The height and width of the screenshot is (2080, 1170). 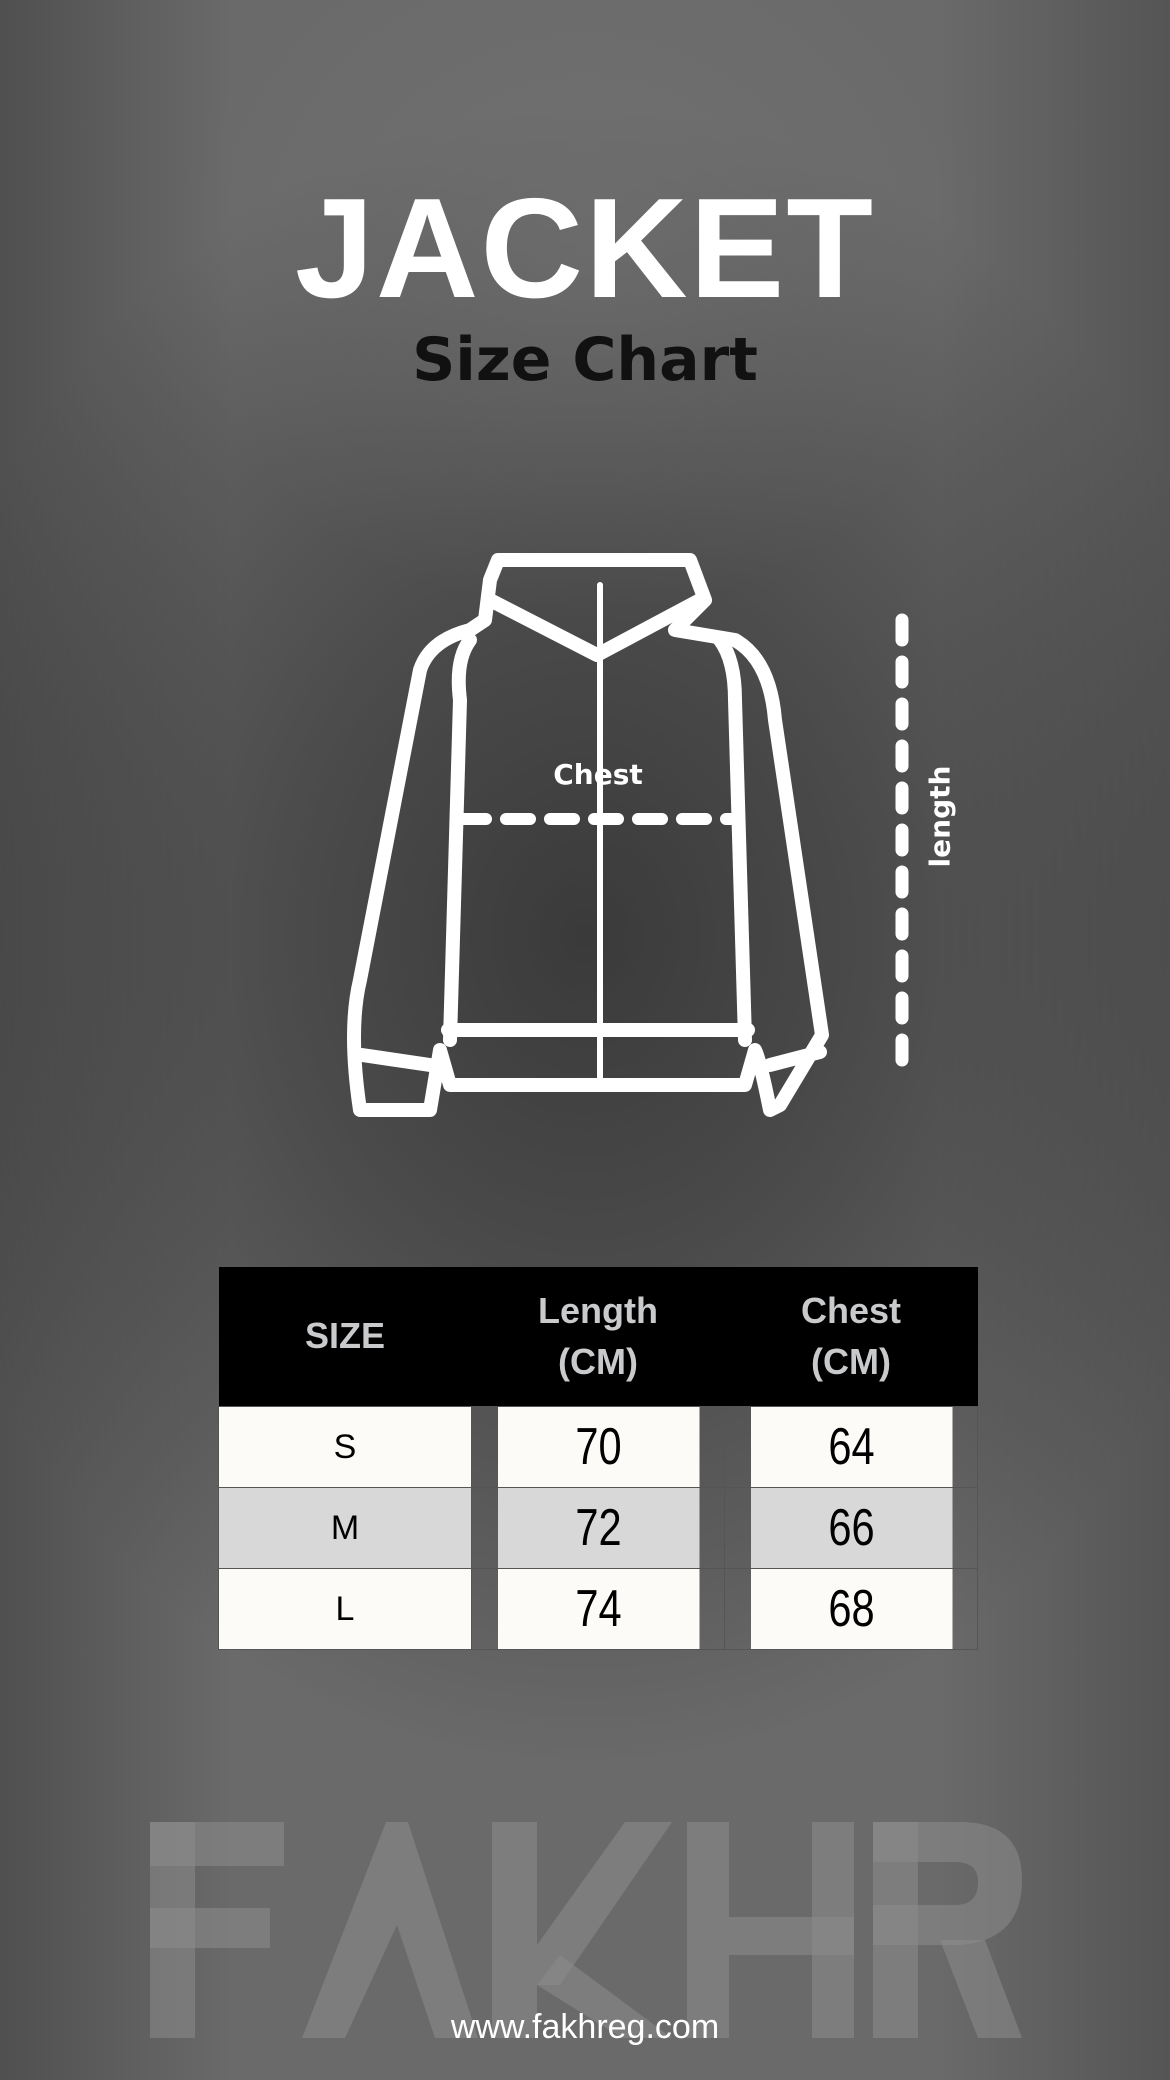 What do you see at coordinates (390, 1930) in the screenshot?
I see `logo-letter-a` at bounding box center [390, 1930].